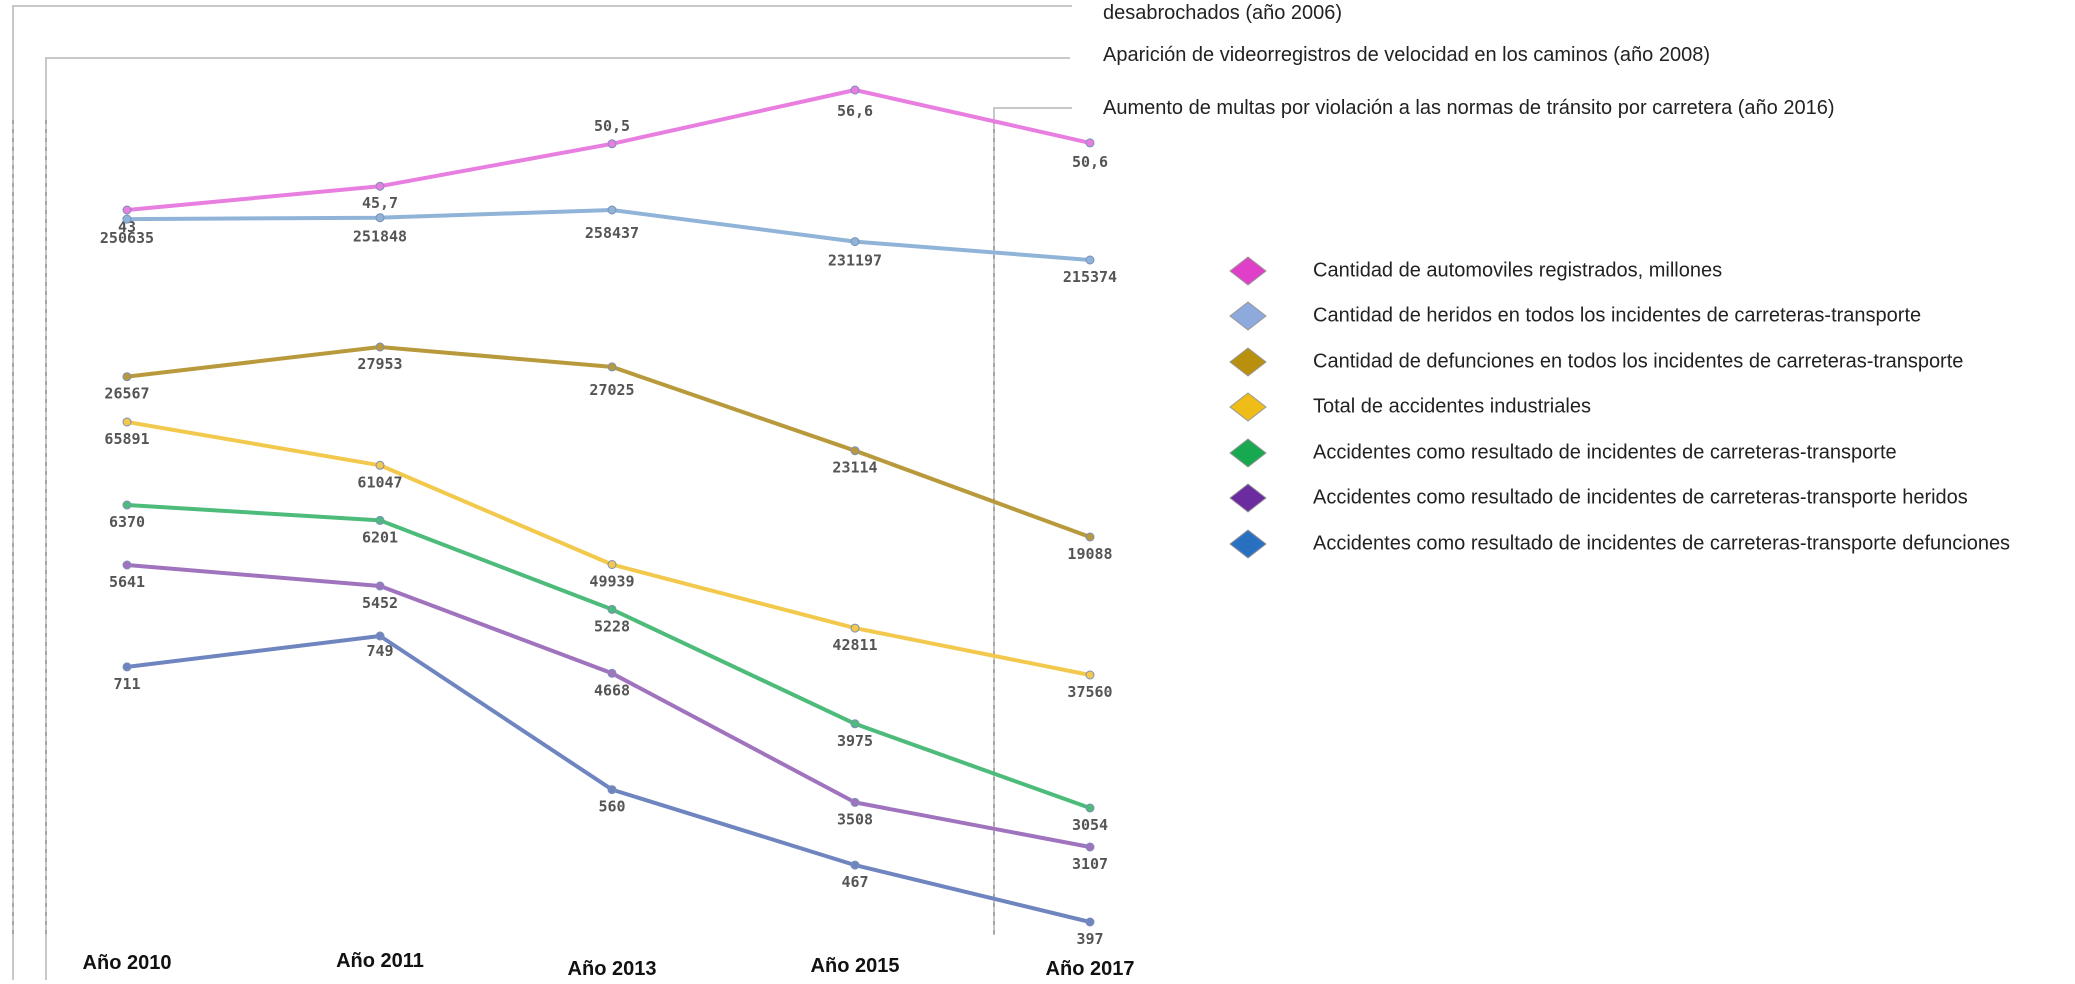  What do you see at coordinates (1223, 13) in the screenshot?
I see `annotation-2006: desabrochados (año 2006)` at bounding box center [1223, 13].